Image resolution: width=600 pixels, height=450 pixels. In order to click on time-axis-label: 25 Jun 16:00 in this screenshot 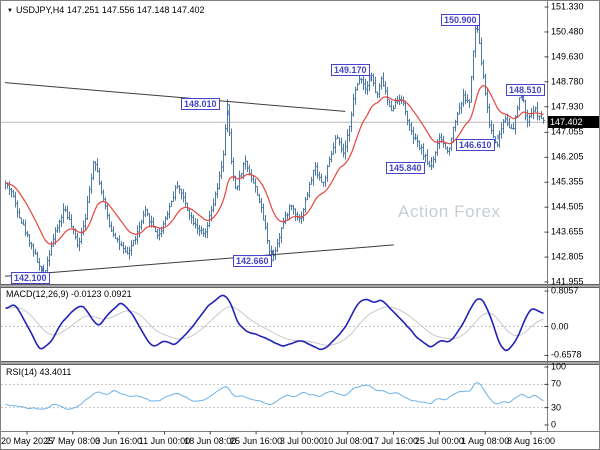, I will do `click(256, 441)`.